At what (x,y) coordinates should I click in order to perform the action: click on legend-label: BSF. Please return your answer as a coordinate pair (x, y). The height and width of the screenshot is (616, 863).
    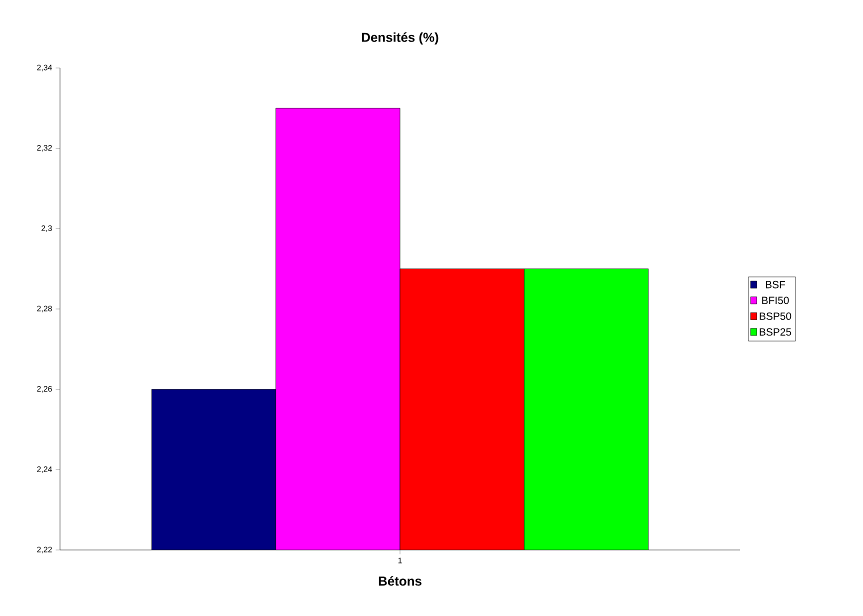
    Looking at the image, I should click on (776, 284).